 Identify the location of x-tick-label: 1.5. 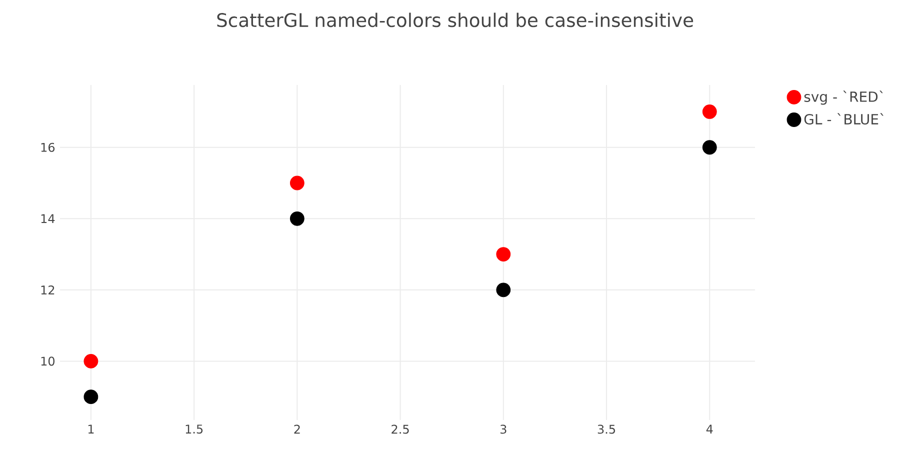
(194, 429).